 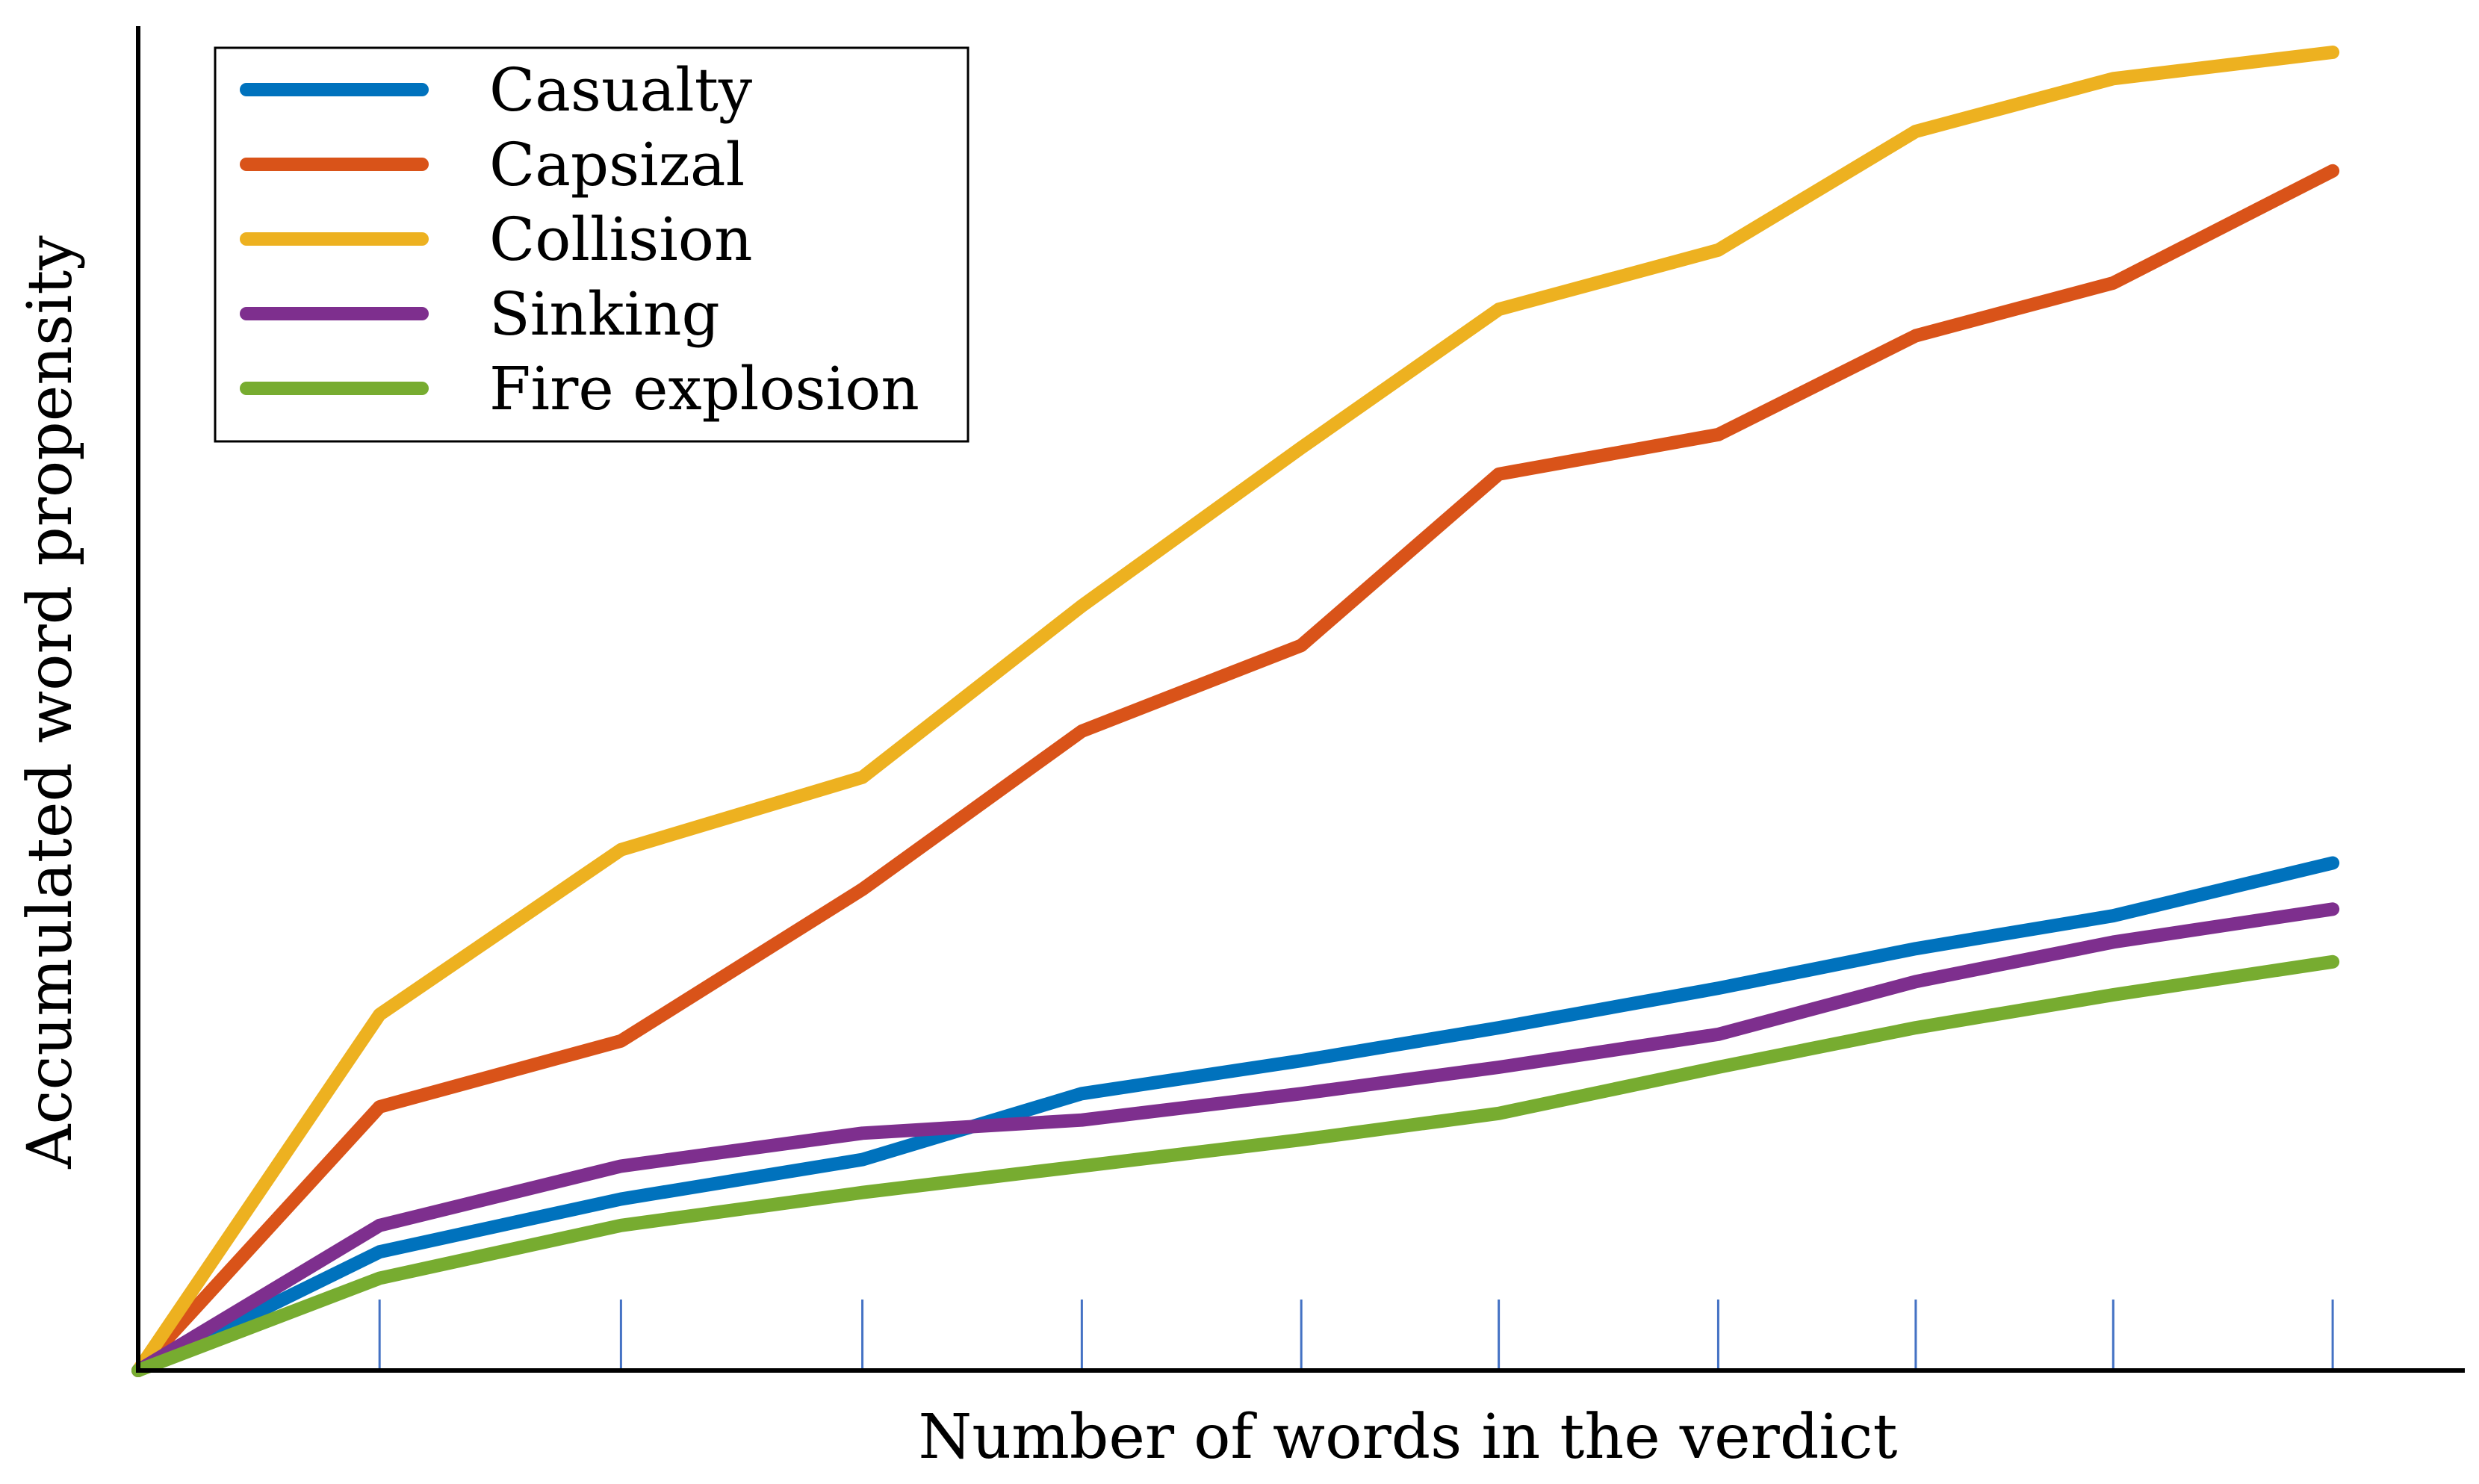 I want to click on legend-label-collision: Collision, so click(x=620, y=240).